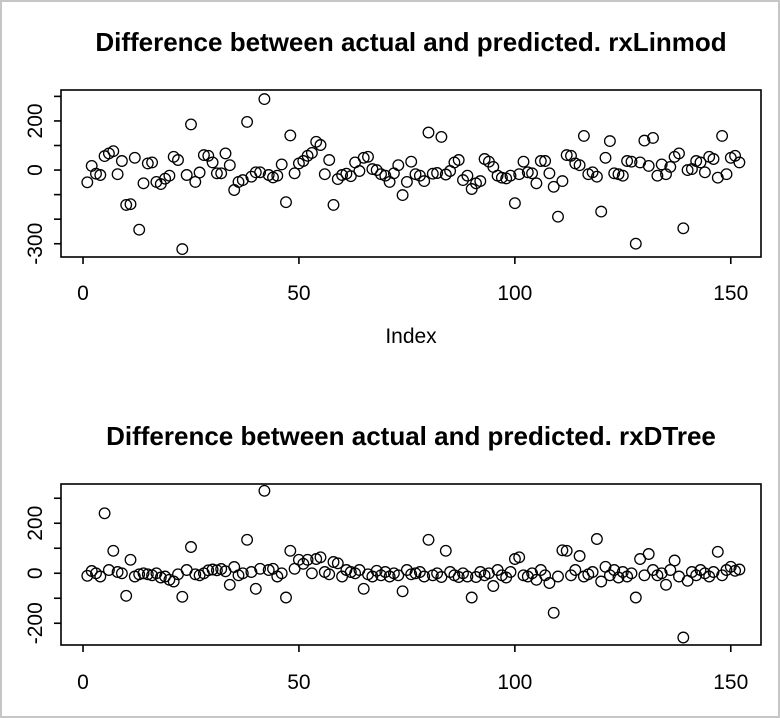  I want to click on x-axis-label-index: Index, so click(411, 336).